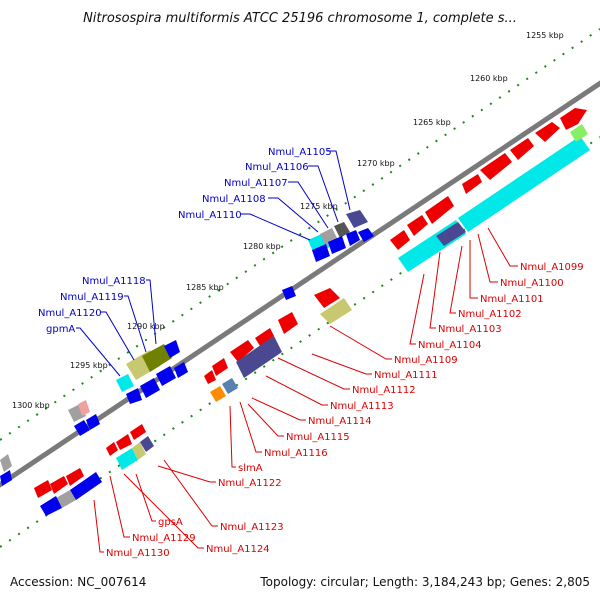 The image size is (600, 600). I want to click on gene-label: Nmul_A1099, so click(552, 267).